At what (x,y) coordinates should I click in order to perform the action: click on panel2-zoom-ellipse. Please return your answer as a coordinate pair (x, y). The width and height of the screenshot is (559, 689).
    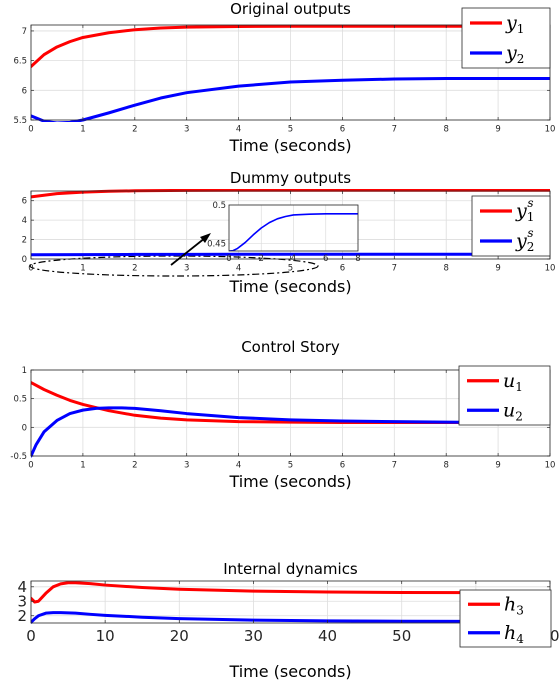
    Looking at the image, I should click on (174, 266).